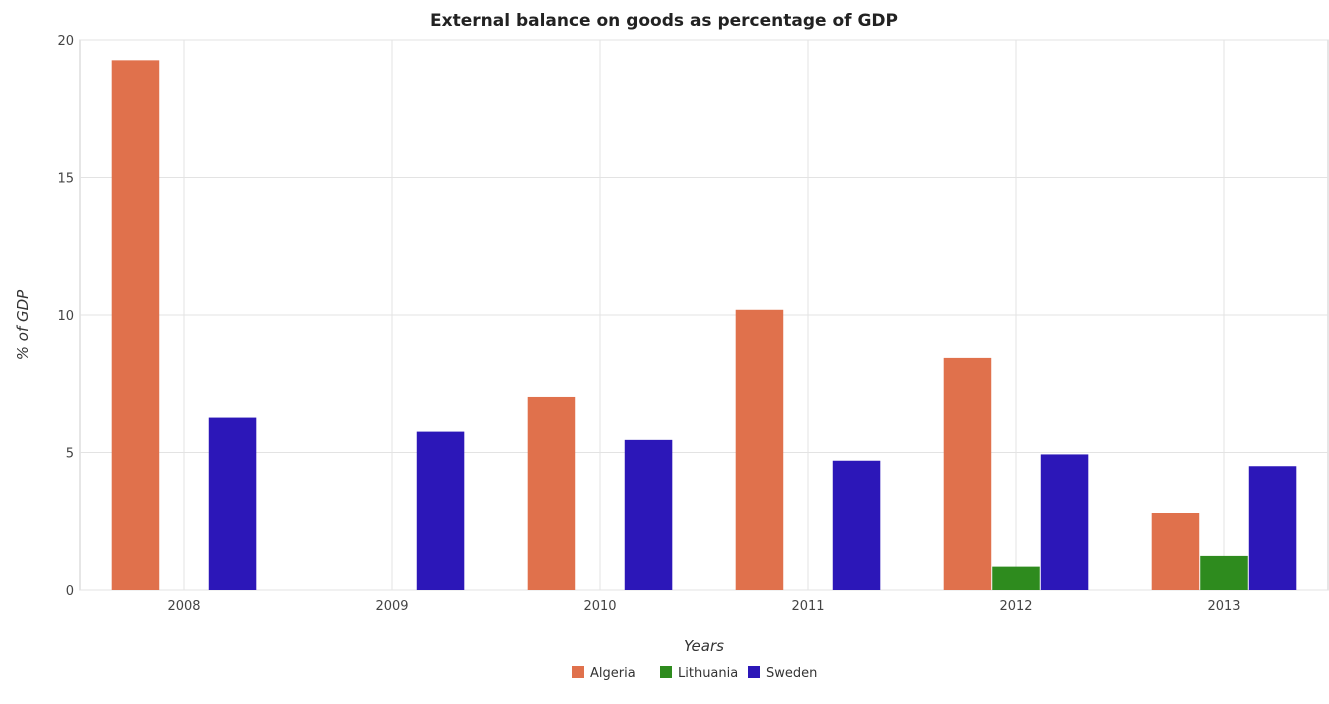 The image size is (1329, 704). What do you see at coordinates (613, 673) in the screenshot?
I see `legend-label-algeria: Algeria` at bounding box center [613, 673].